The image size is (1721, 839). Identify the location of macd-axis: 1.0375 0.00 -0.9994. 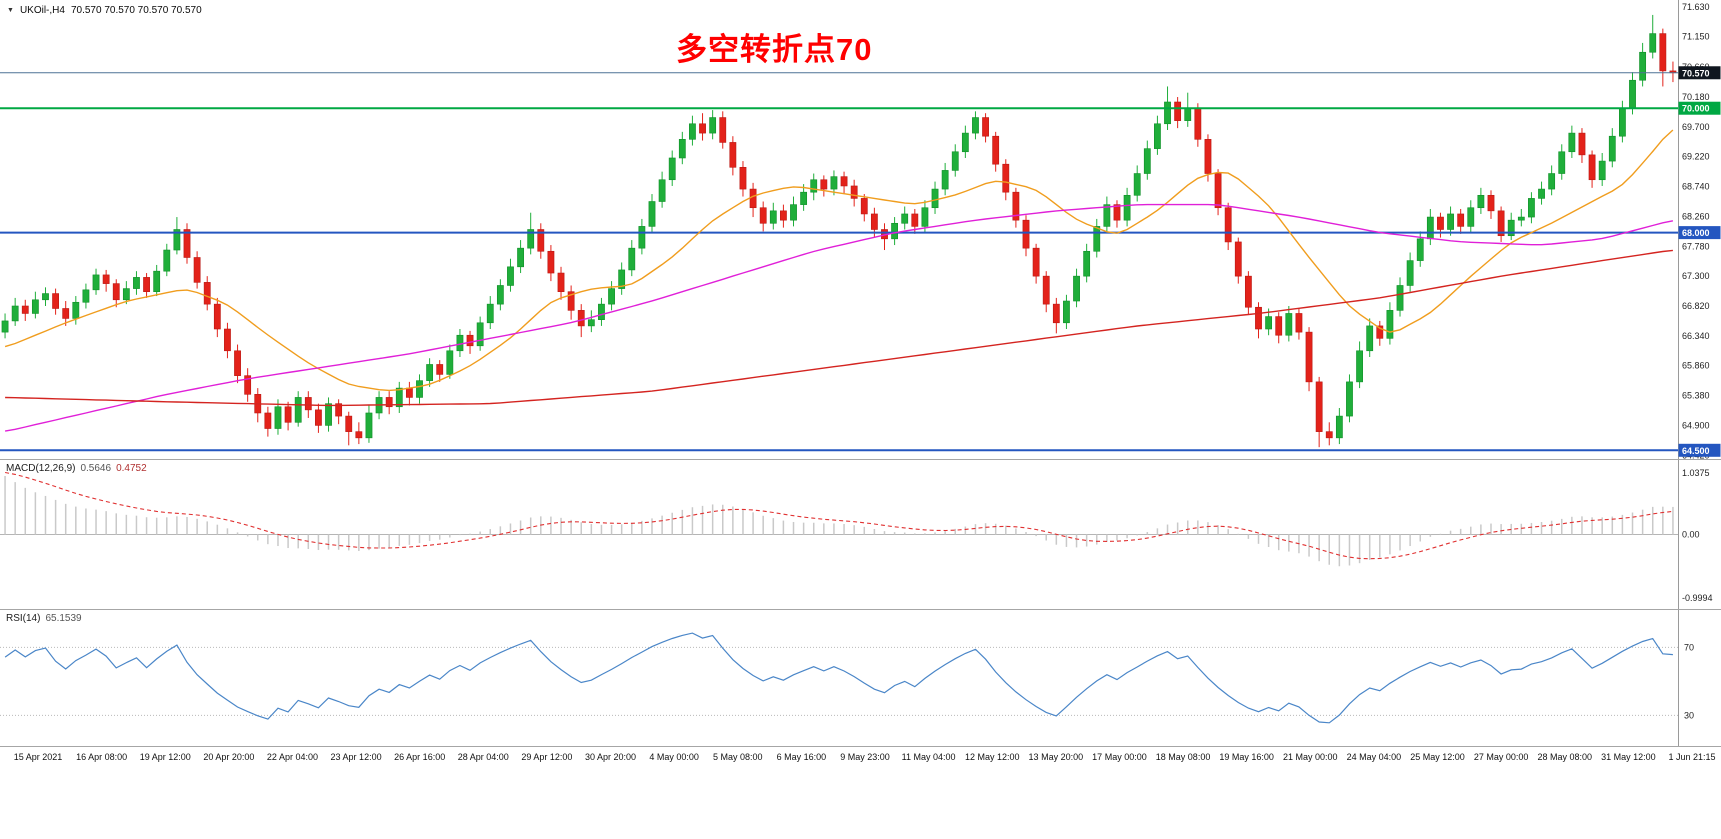
(1699, 534).